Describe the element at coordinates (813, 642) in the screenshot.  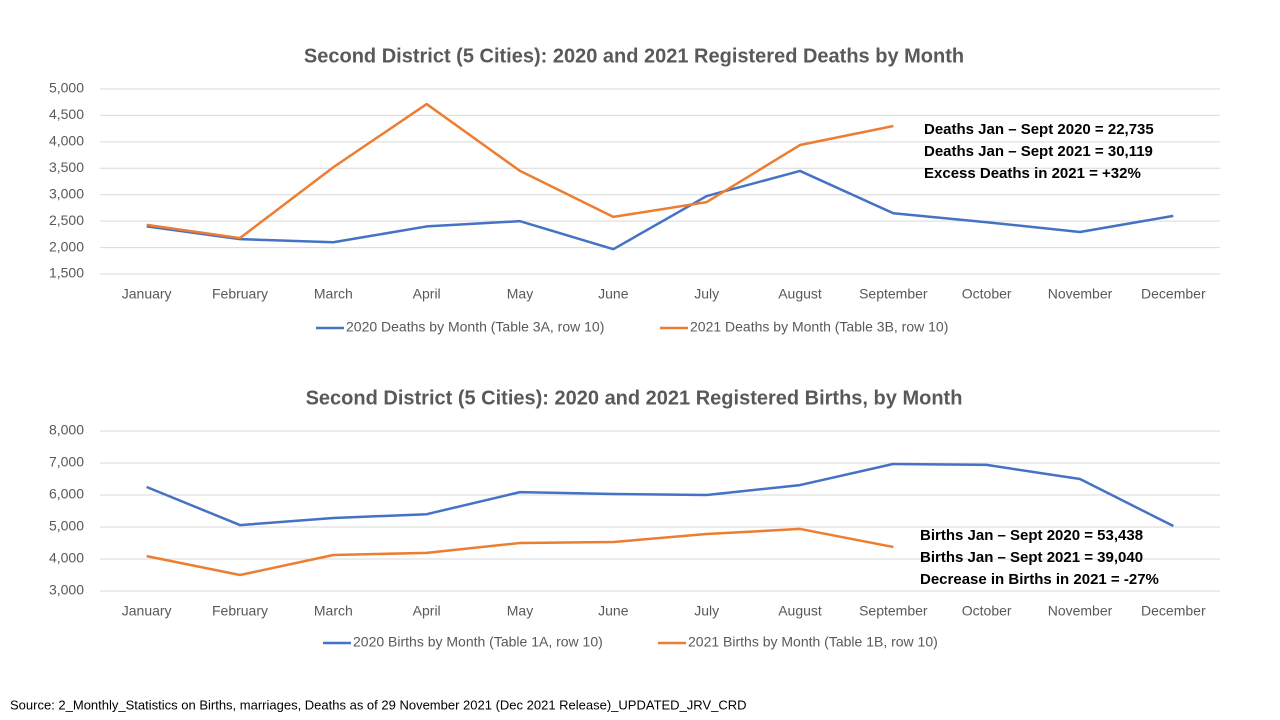
I see `legend-label: 2021 Births by Month (Table 1B, row 10)` at that location.